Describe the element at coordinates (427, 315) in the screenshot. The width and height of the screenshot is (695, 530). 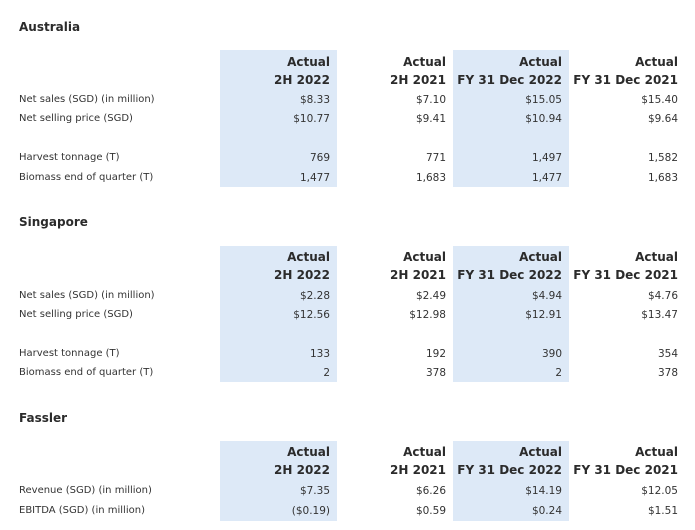
I see `table-cell: $12.98` at that location.